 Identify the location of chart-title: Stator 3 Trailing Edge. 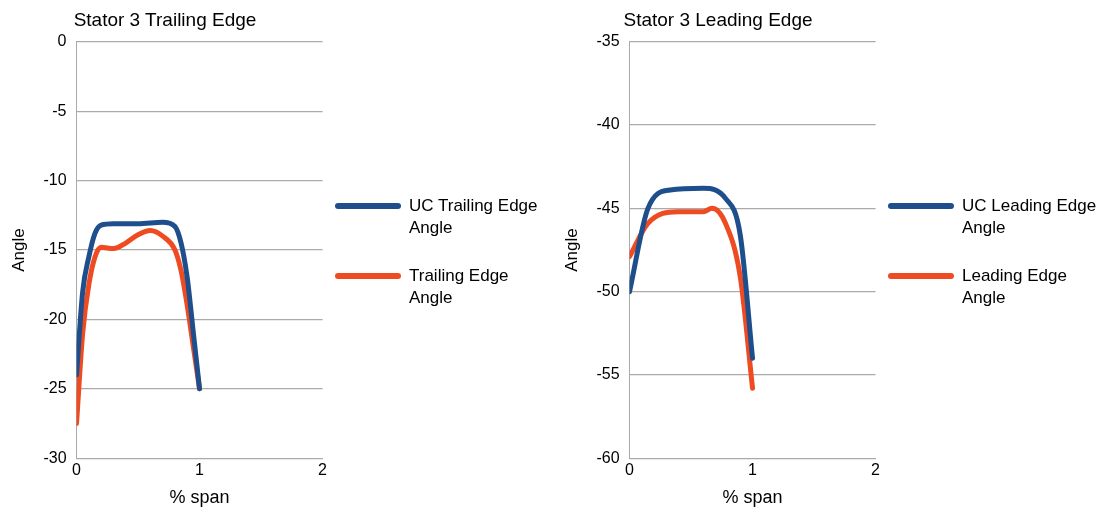
(165, 19).